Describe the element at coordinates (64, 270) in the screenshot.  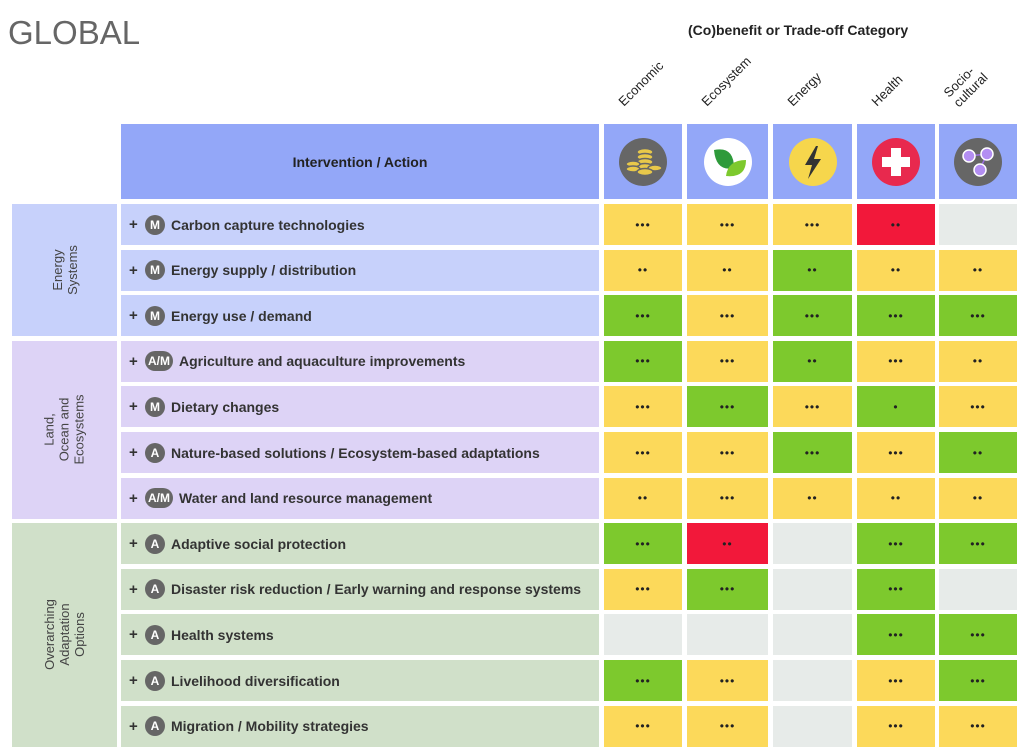
I see `group-label: Energy Systems` at that location.